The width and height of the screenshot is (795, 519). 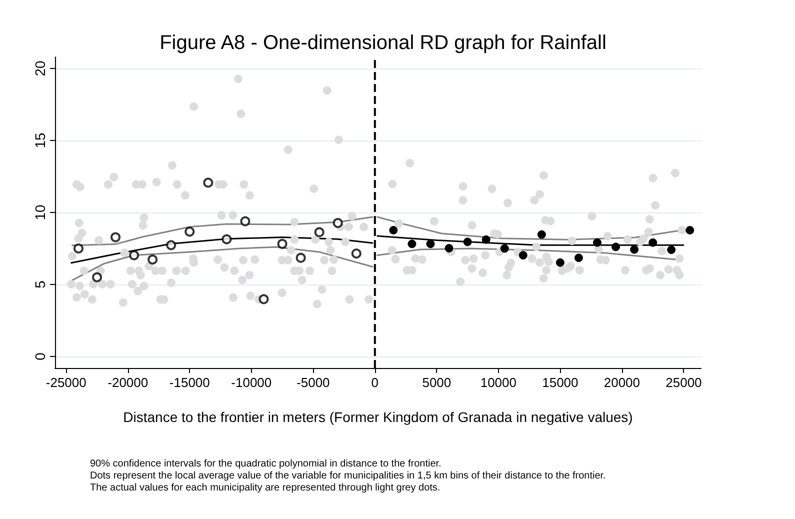 I want to click on text: Dots represent the local average value of the variable for municipalities in 1,5 km bins of their distance to the frontier., so click(x=348, y=476).